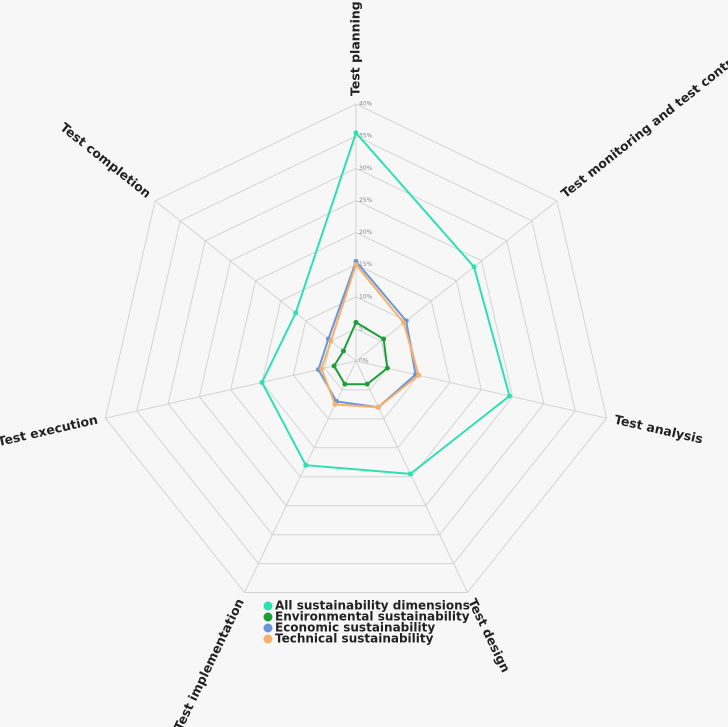 This screenshot has width=728, height=727. What do you see at coordinates (364, 328) in the screenshot?
I see `tick-label: 5%` at bounding box center [364, 328].